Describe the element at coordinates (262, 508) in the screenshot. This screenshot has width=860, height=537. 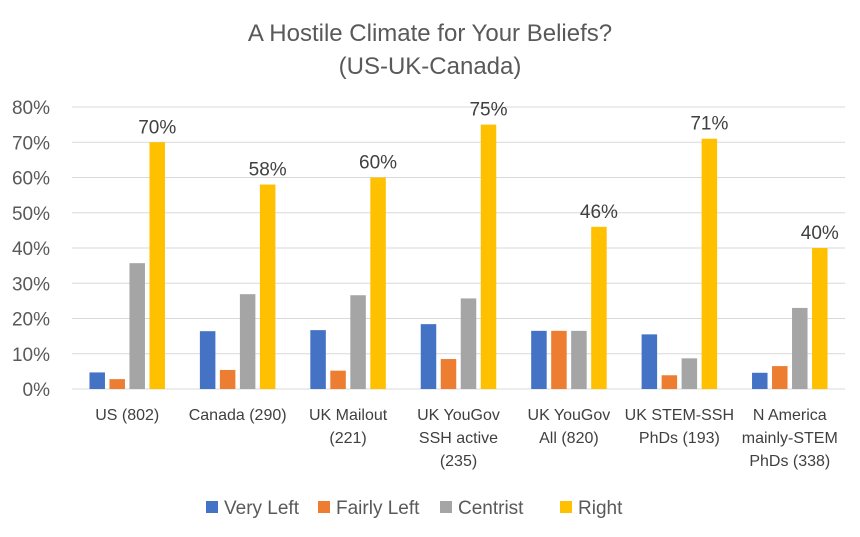
I see `legend-label: Very Left` at that location.